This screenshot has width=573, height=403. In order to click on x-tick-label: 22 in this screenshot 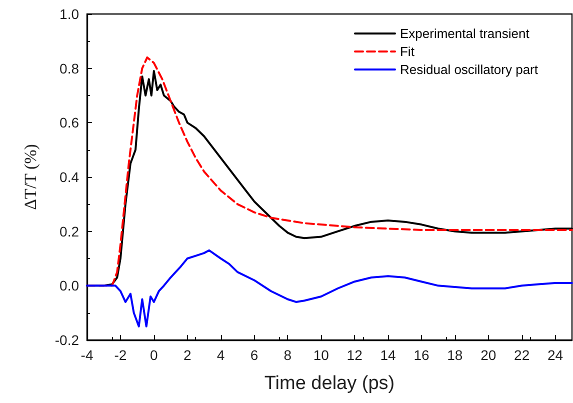, I will do `click(522, 355)`.